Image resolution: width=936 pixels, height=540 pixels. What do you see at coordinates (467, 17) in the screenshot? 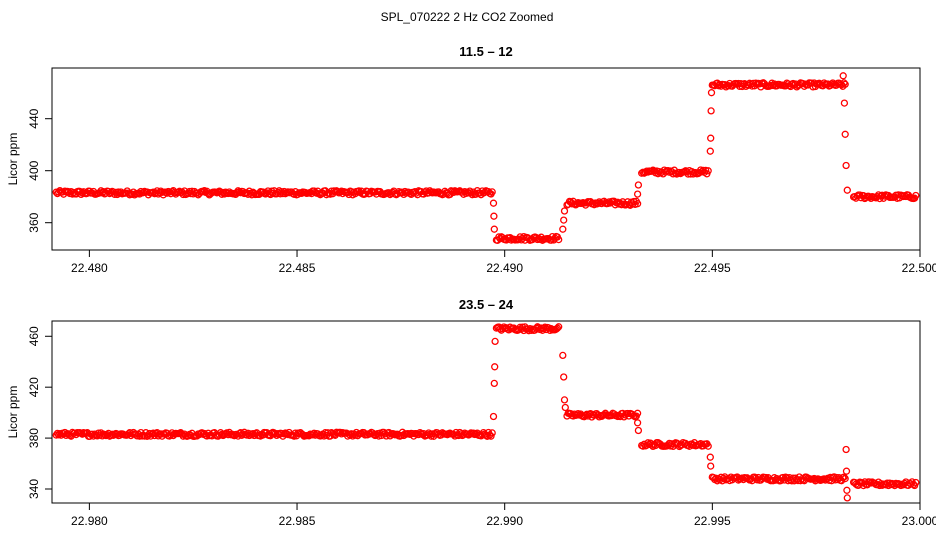
I see `figure-title: SPL_070222 2 Hz CO2 Zoomed` at bounding box center [467, 17].